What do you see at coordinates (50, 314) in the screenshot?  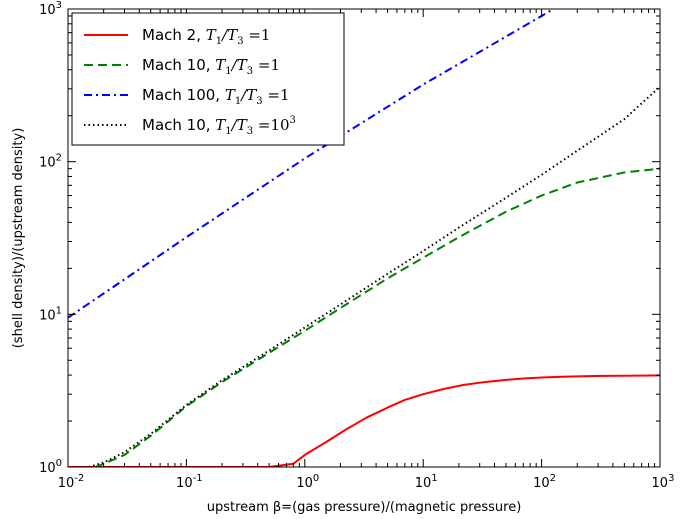 I see `y-tick-label-1: 10¹` at bounding box center [50, 314].